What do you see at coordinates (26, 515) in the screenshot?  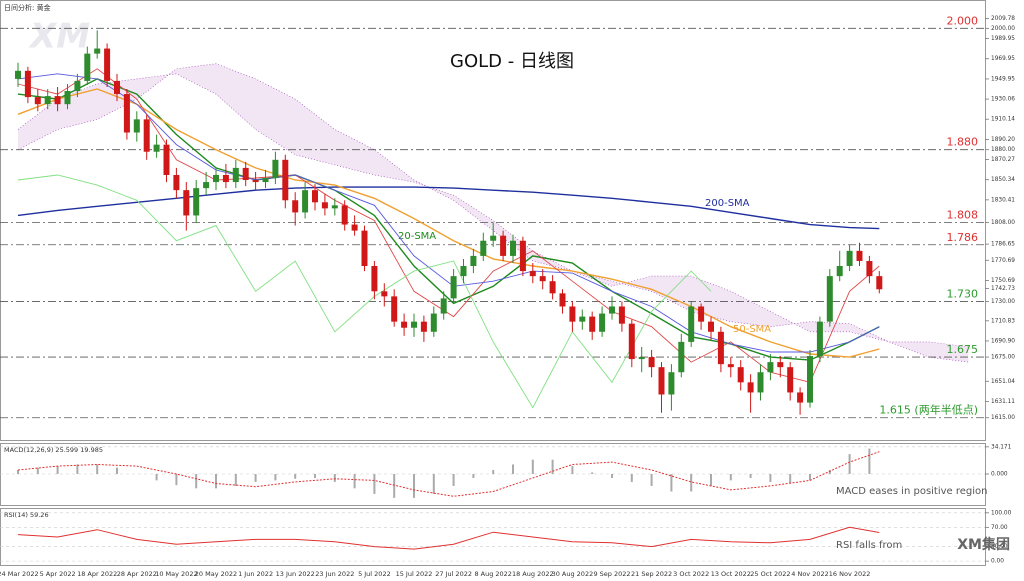 I see `panel-title: RSI(14) 59.26` at bounding box center [26, 515].